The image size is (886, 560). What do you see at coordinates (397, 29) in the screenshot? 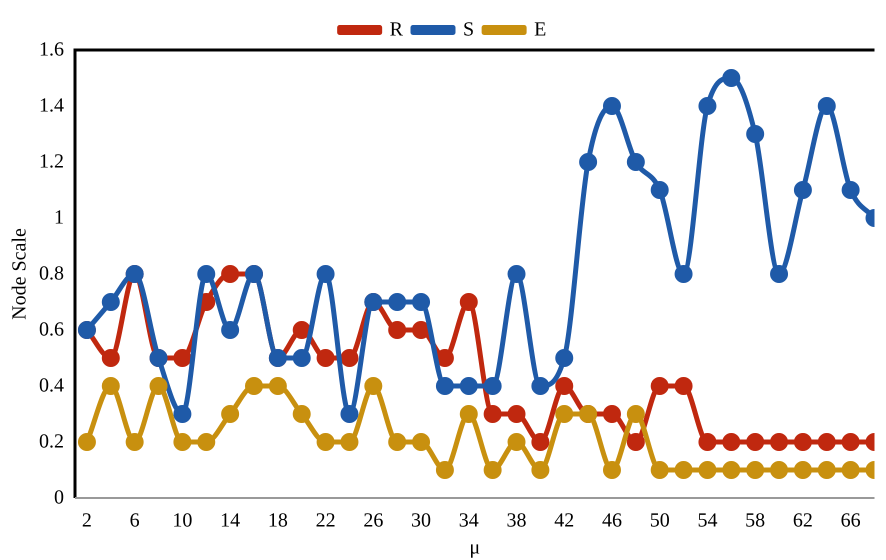
I see `legend-label: R` at bounding box center [397, 29].